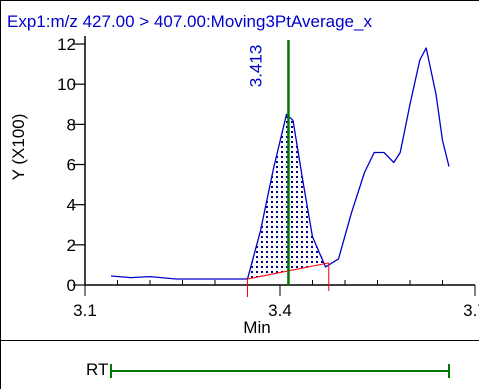 This screenshot has height=389, width=479. Describe the element at coordinates (97, 369) in the screenshot. I see `rt-row-label: RT` at that location.